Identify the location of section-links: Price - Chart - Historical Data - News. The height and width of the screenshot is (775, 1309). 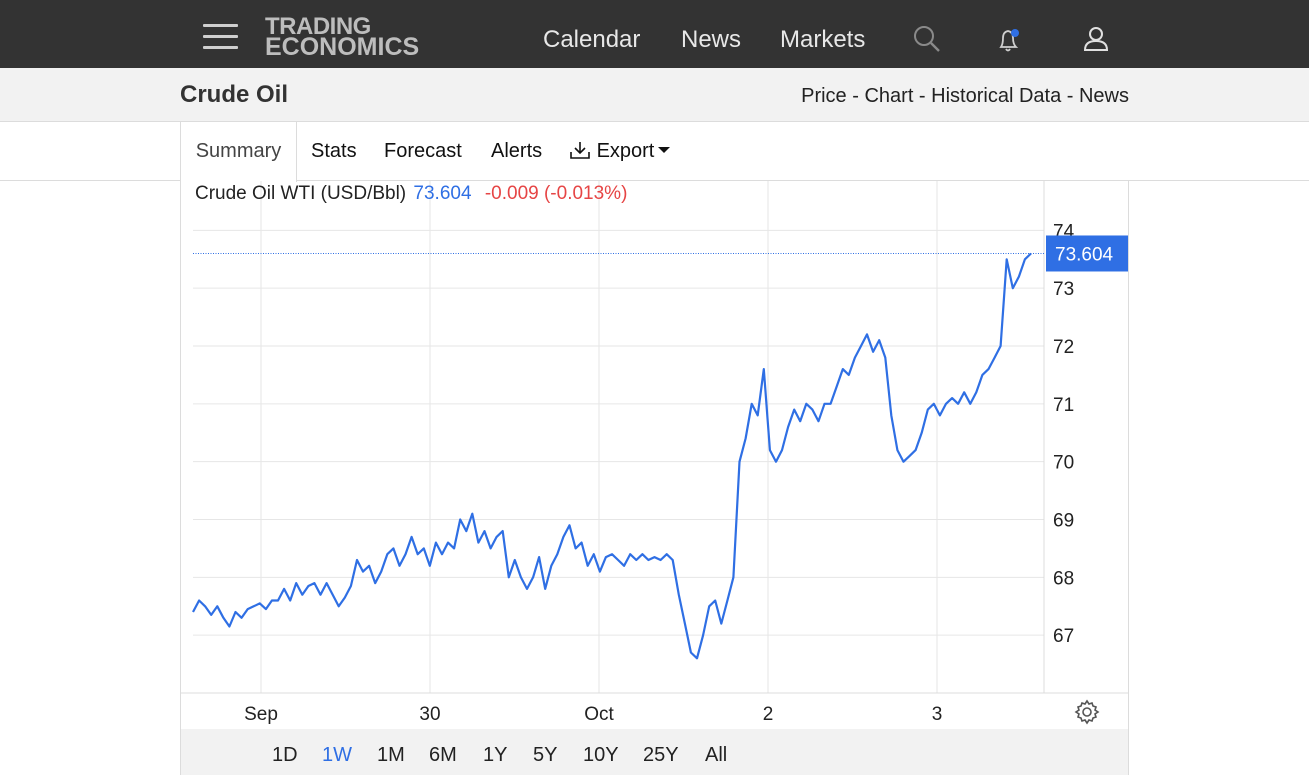
(965, 96).